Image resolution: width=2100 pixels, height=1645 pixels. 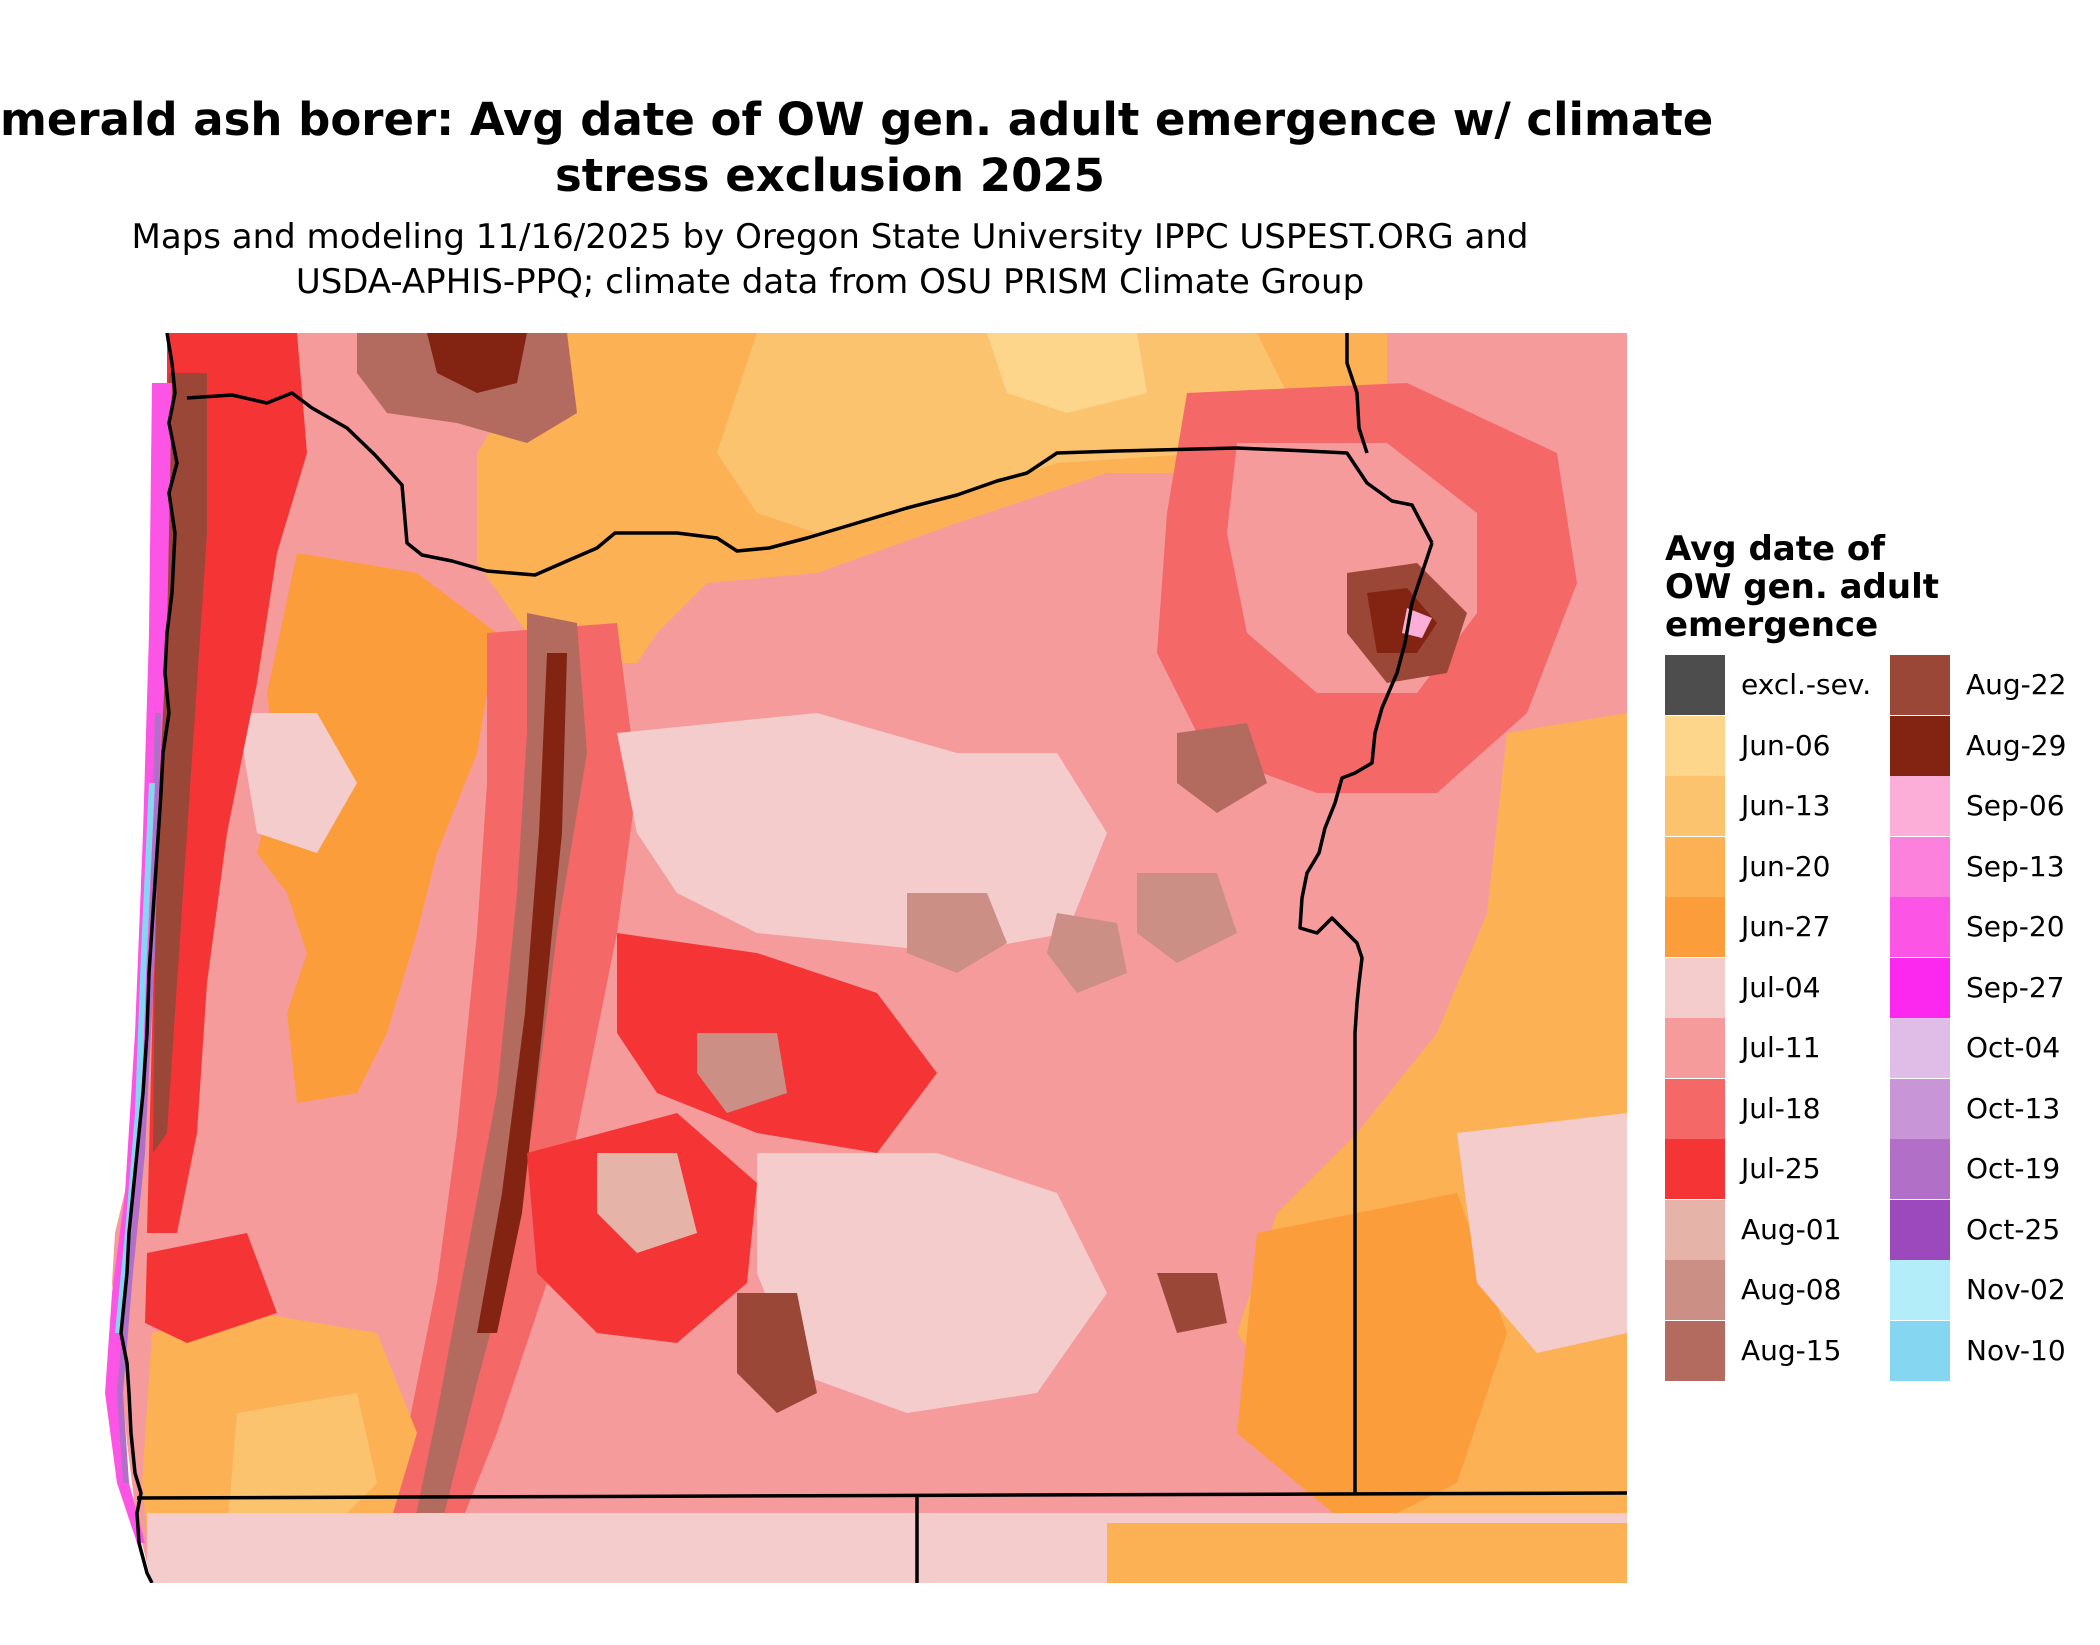 I want to click on legend-title-line-1: Avg date of, so click(x=1775, y=549).